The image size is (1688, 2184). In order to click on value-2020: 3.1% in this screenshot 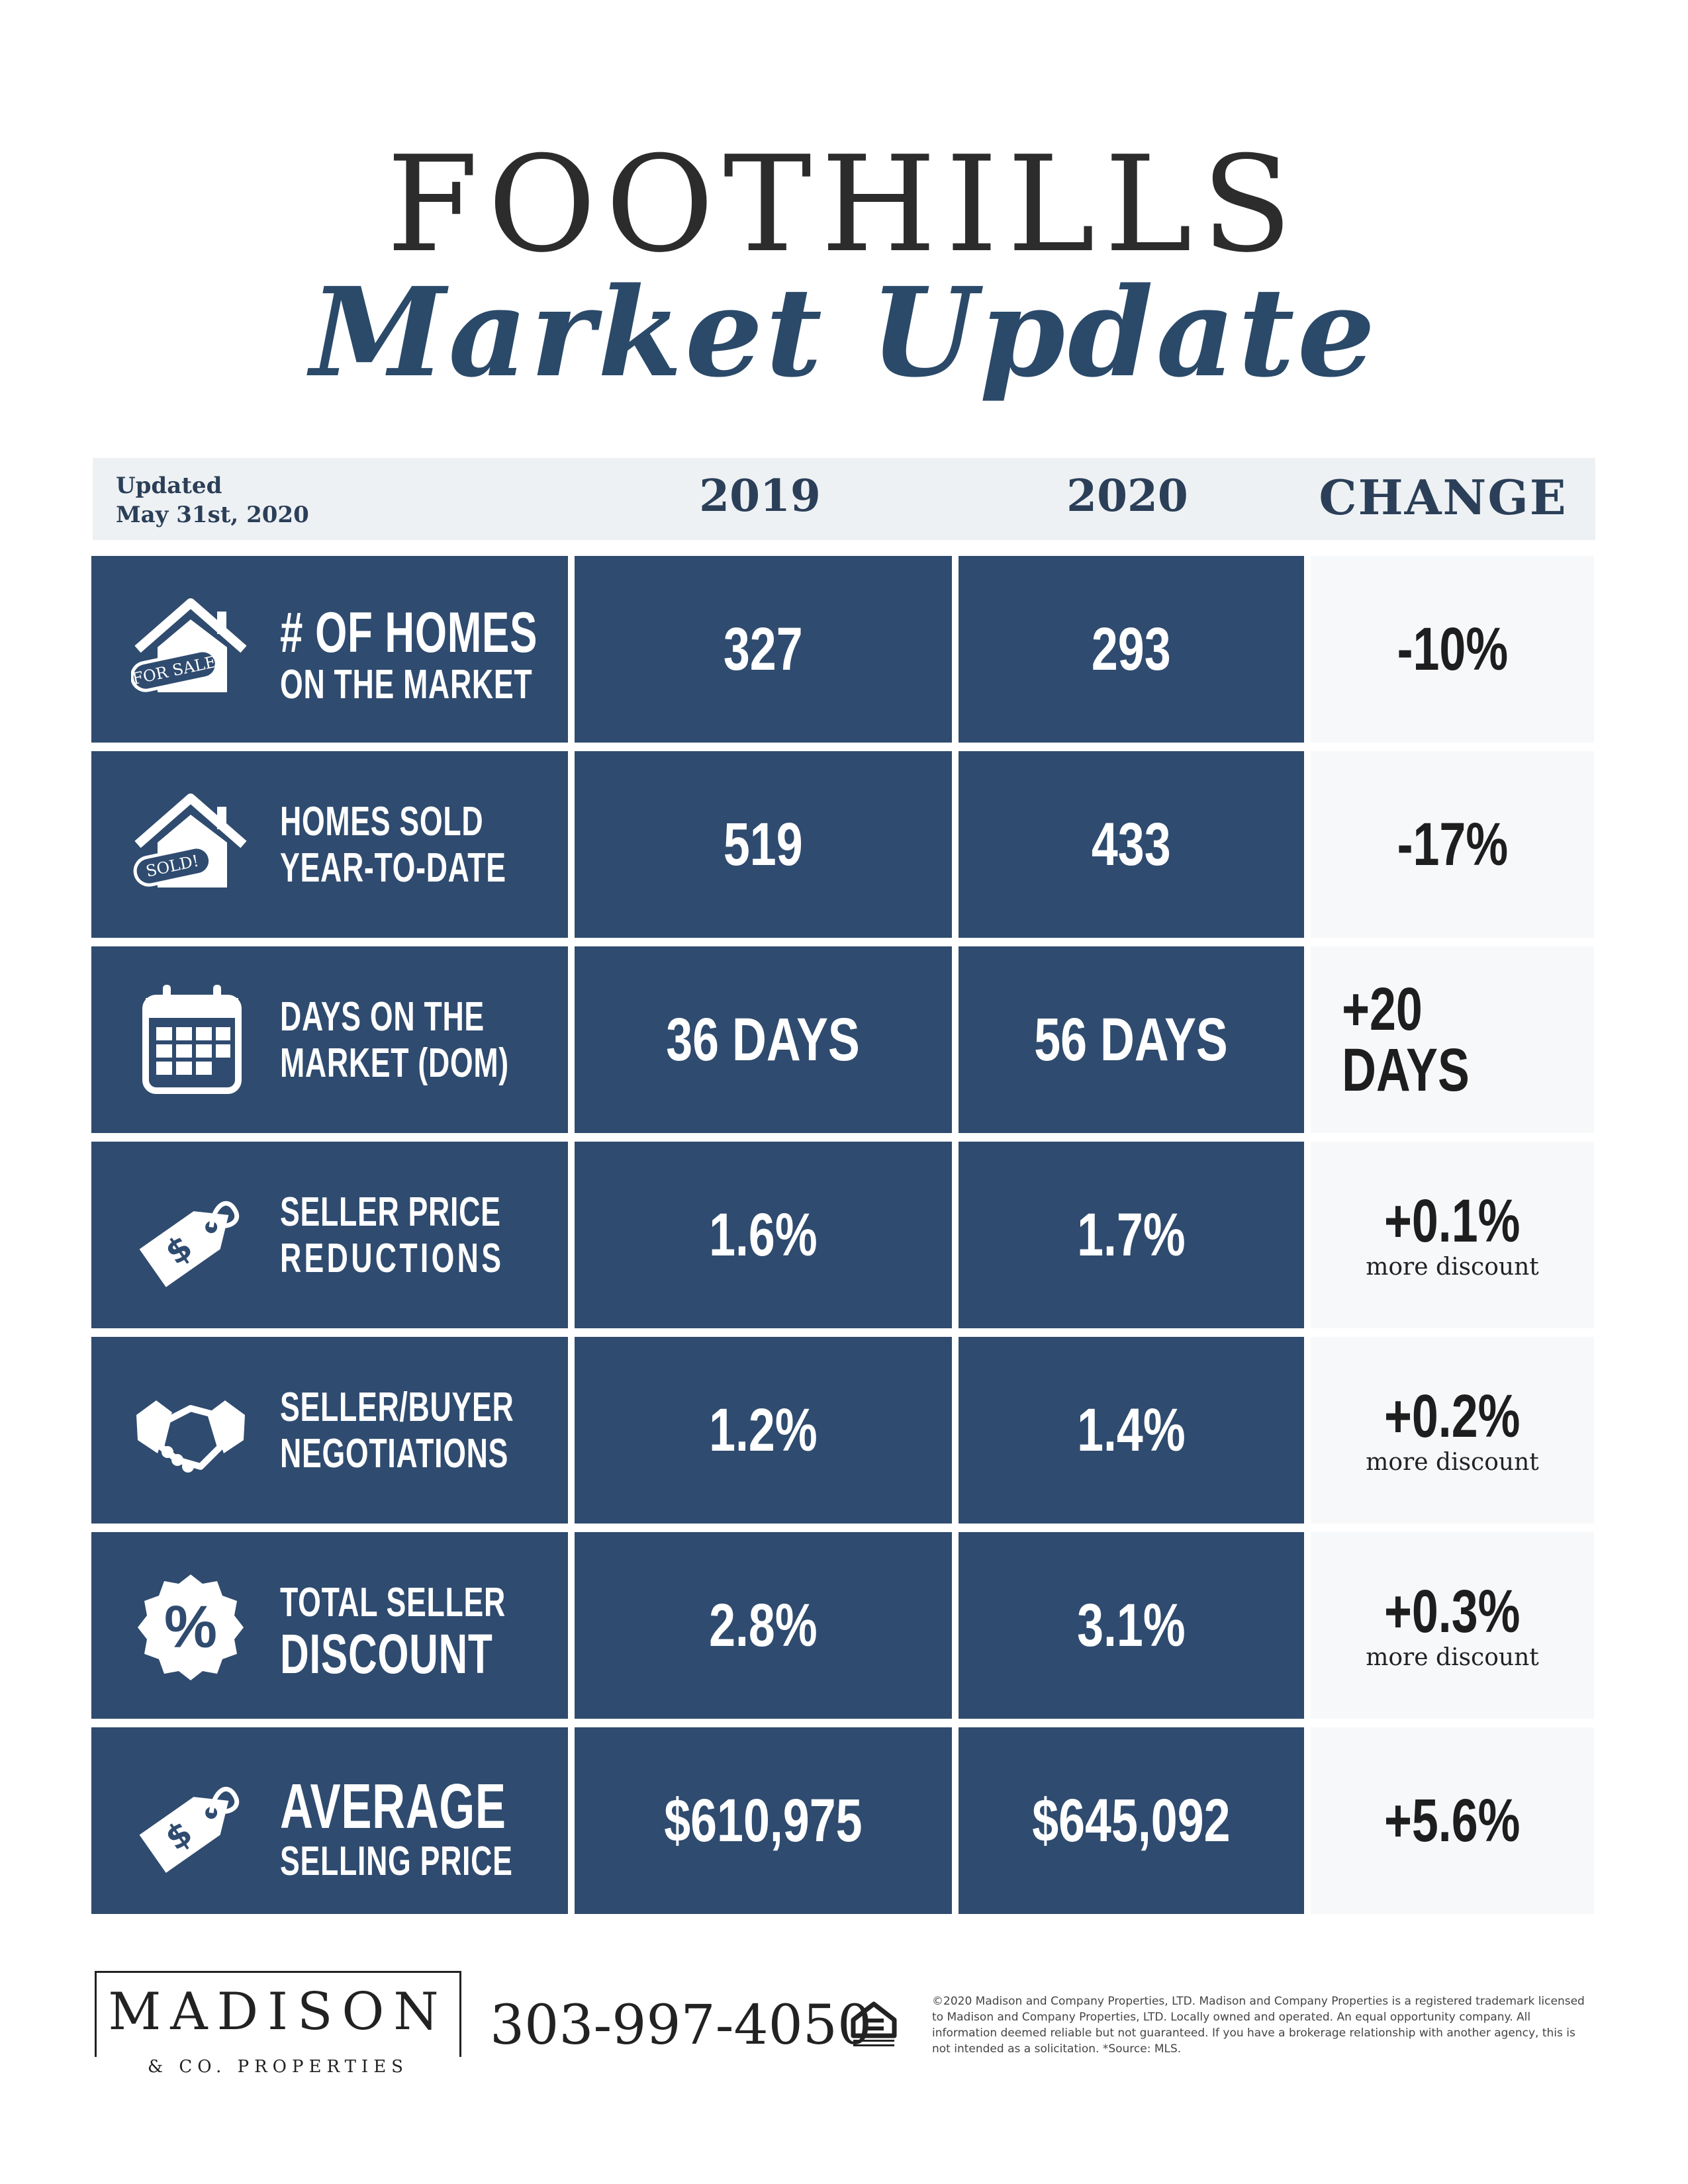, I will do `click(1131, 1625)`.